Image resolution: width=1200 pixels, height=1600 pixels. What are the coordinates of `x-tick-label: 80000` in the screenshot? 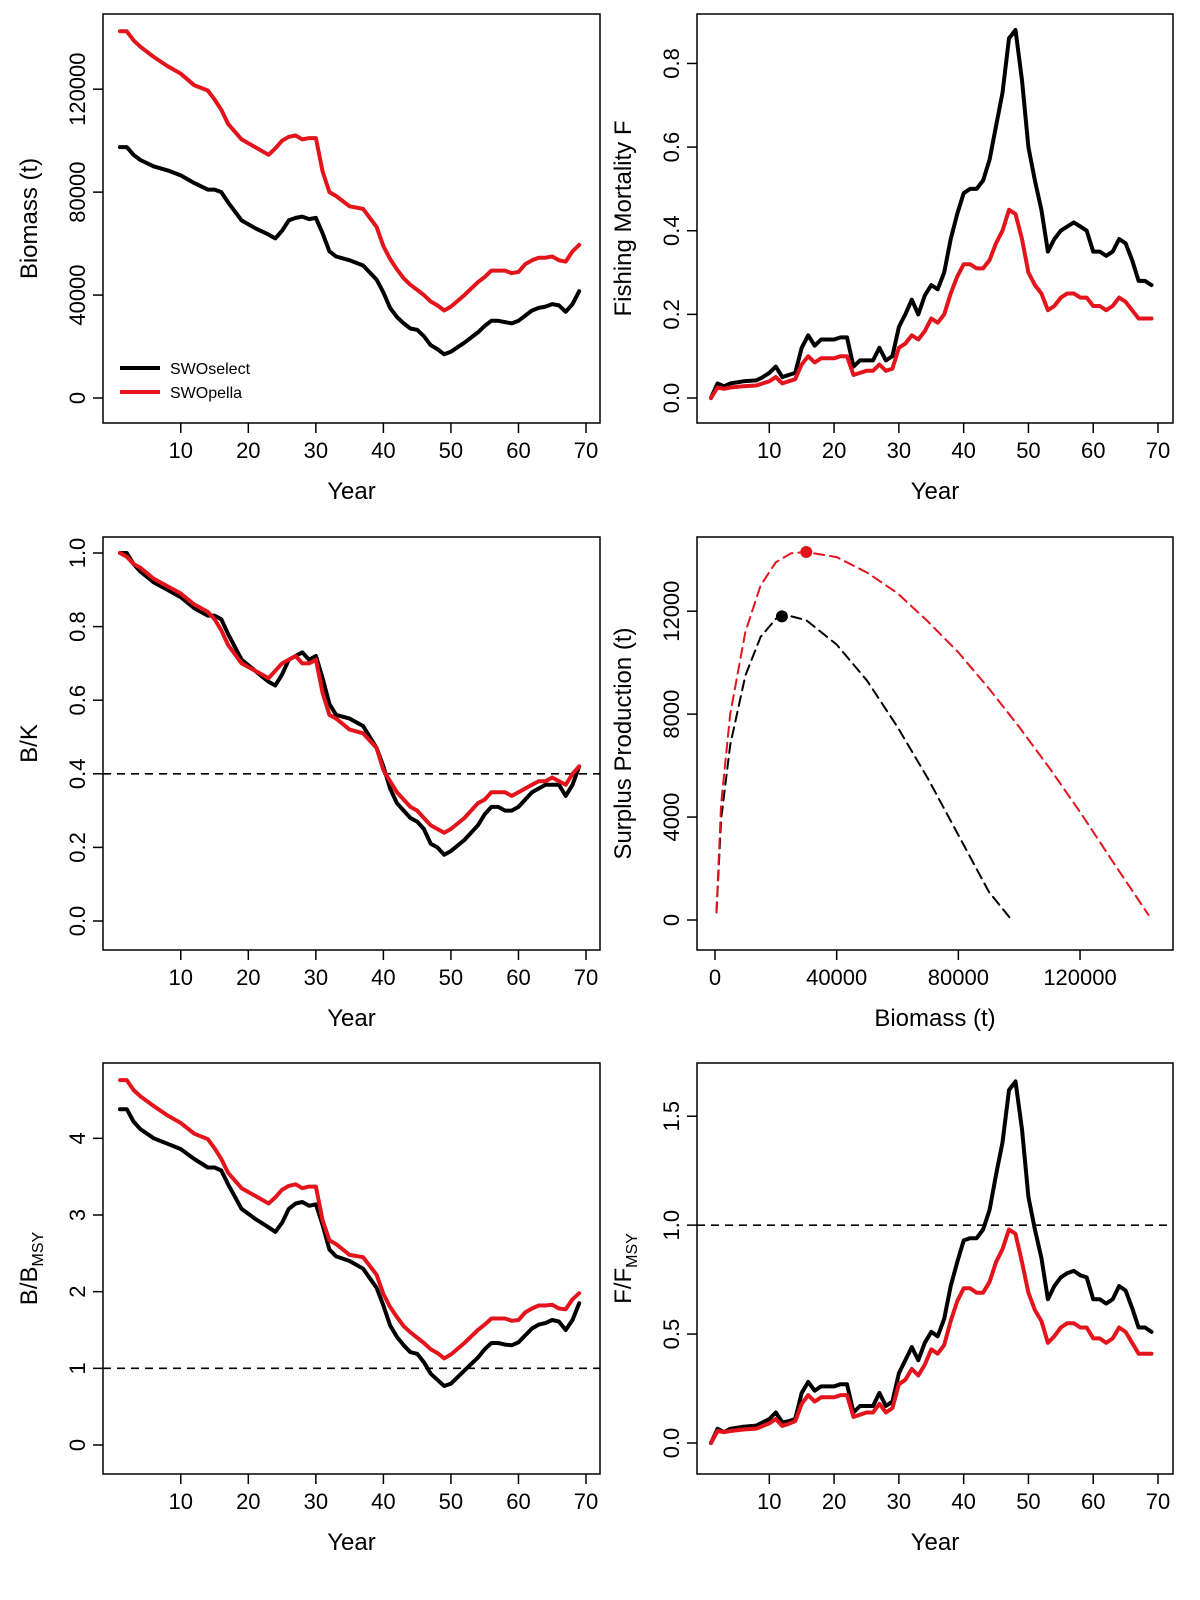 It's located at (958, 977).